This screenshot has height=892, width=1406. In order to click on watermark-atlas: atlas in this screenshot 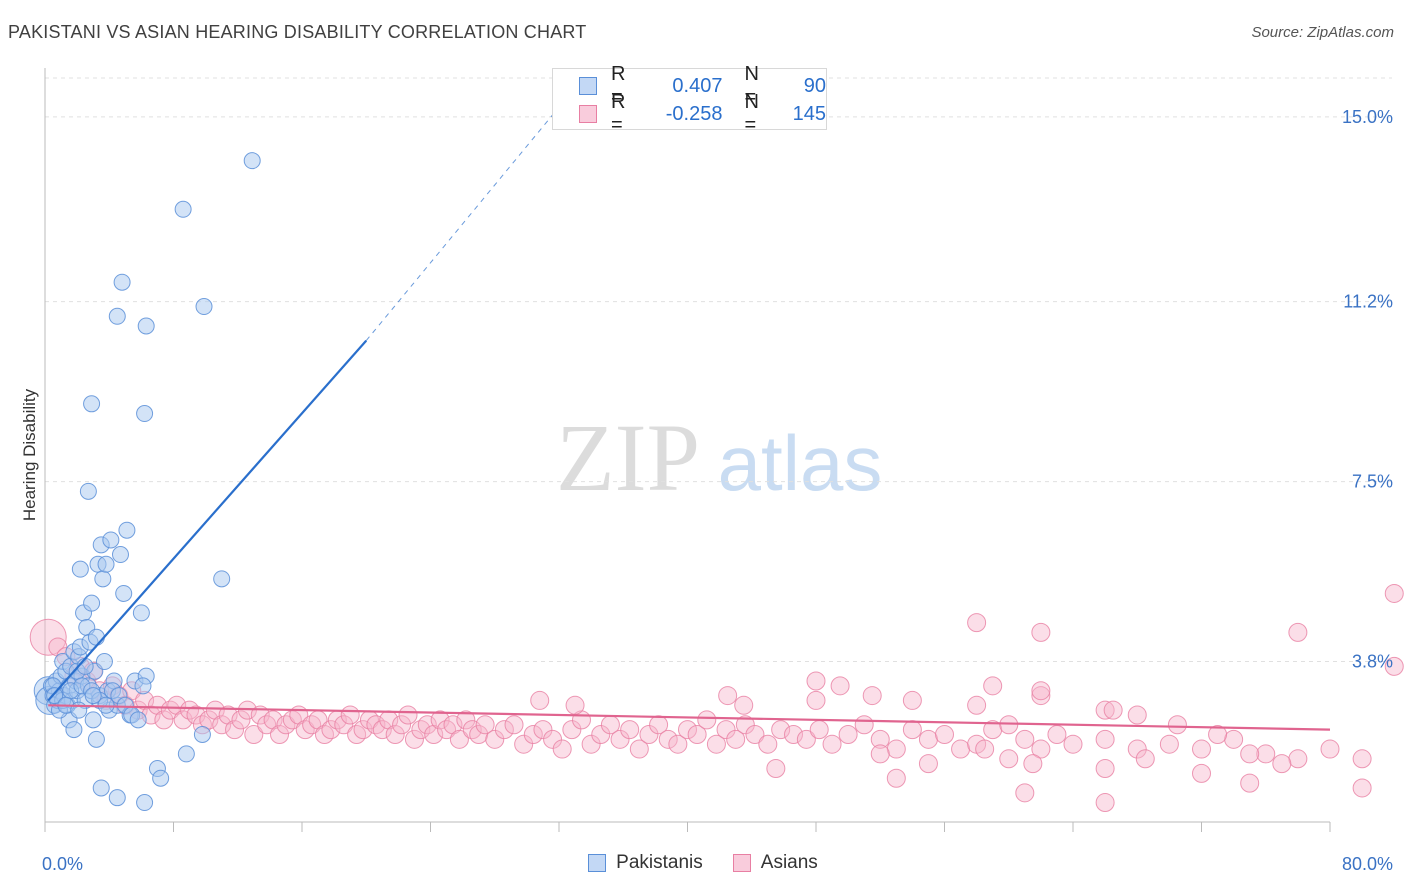, I will do `click(800, 463)`.